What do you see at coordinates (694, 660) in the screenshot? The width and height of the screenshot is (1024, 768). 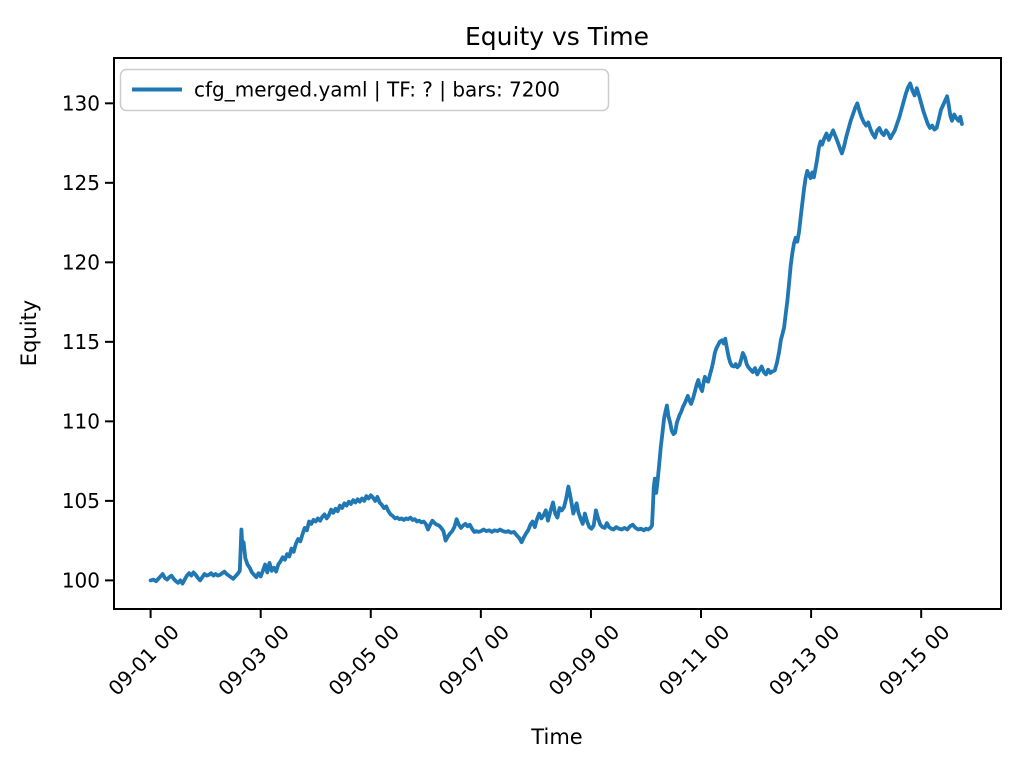 I see `x-tick-label: 09-11 00` at bounding box center [694, 660].